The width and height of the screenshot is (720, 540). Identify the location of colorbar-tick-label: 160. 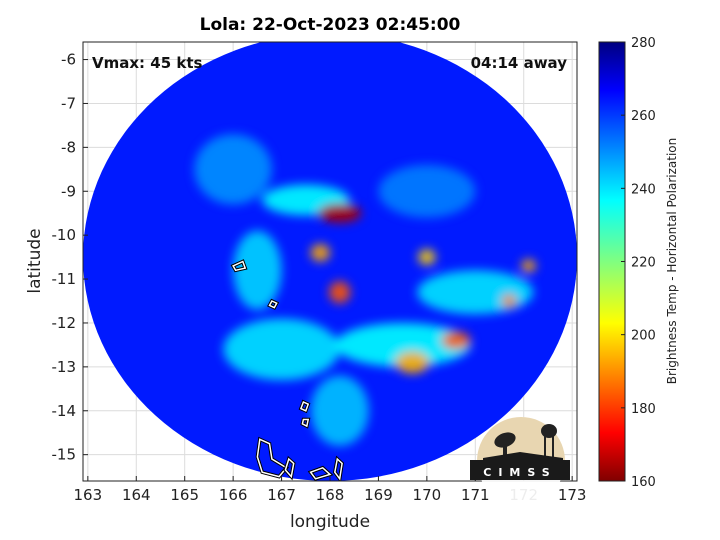
(643, 482).